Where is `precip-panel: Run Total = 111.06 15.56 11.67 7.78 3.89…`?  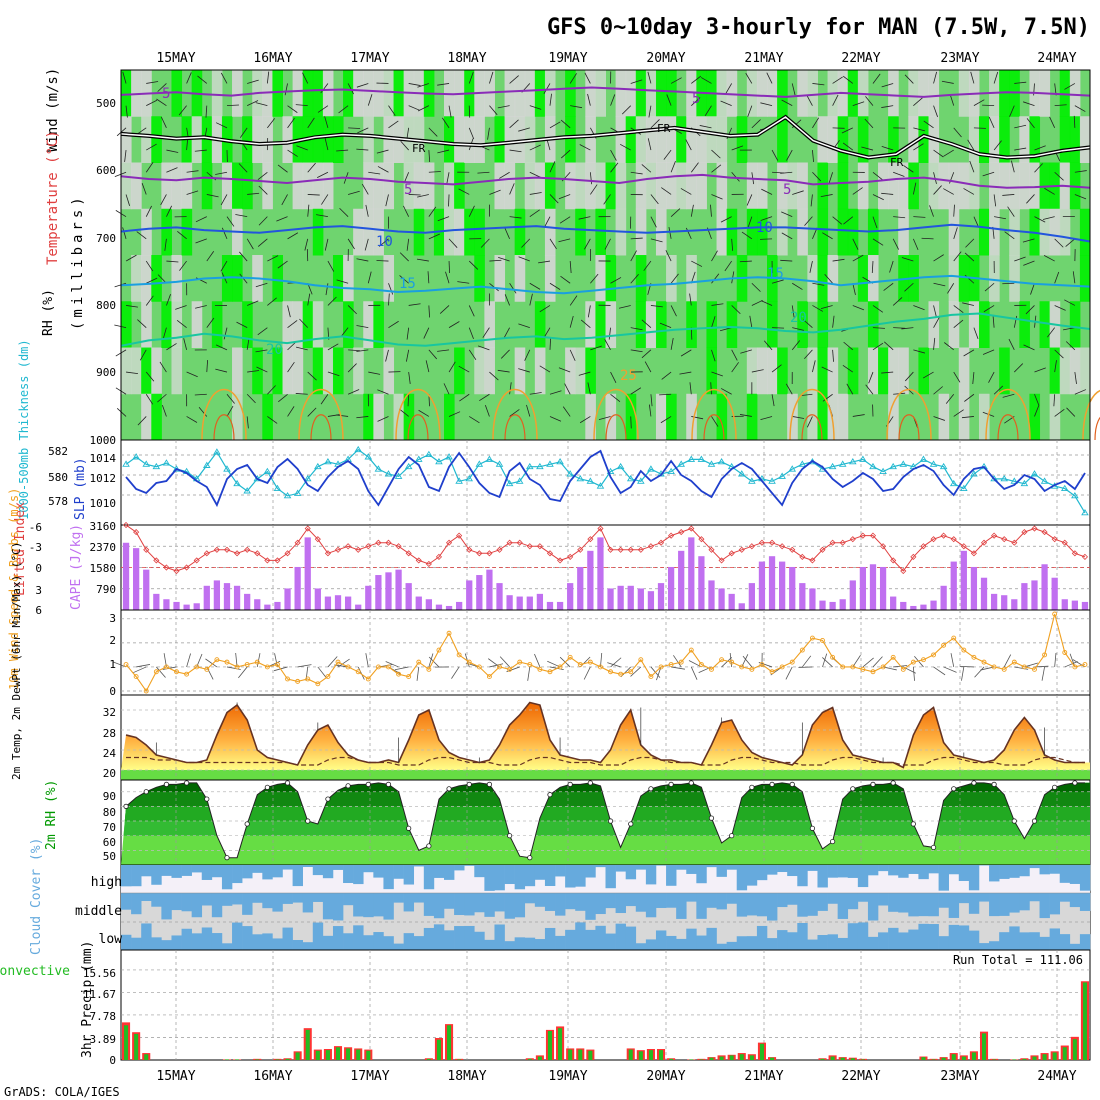
precip-panel: Run Total = 111.06 15.56 11.67 7.78 3.89… is located at coordinates (545, 1004).